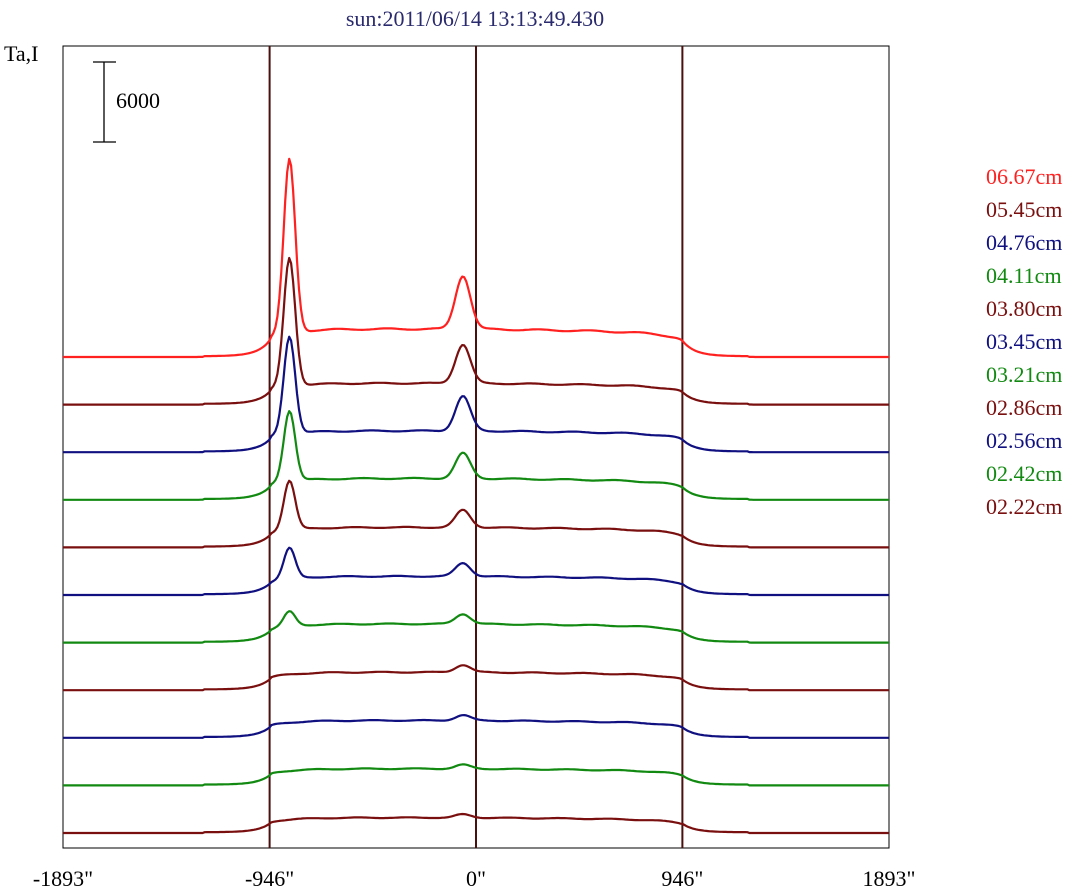  I want to click on series-line-03.45cm, so click(476, 571).